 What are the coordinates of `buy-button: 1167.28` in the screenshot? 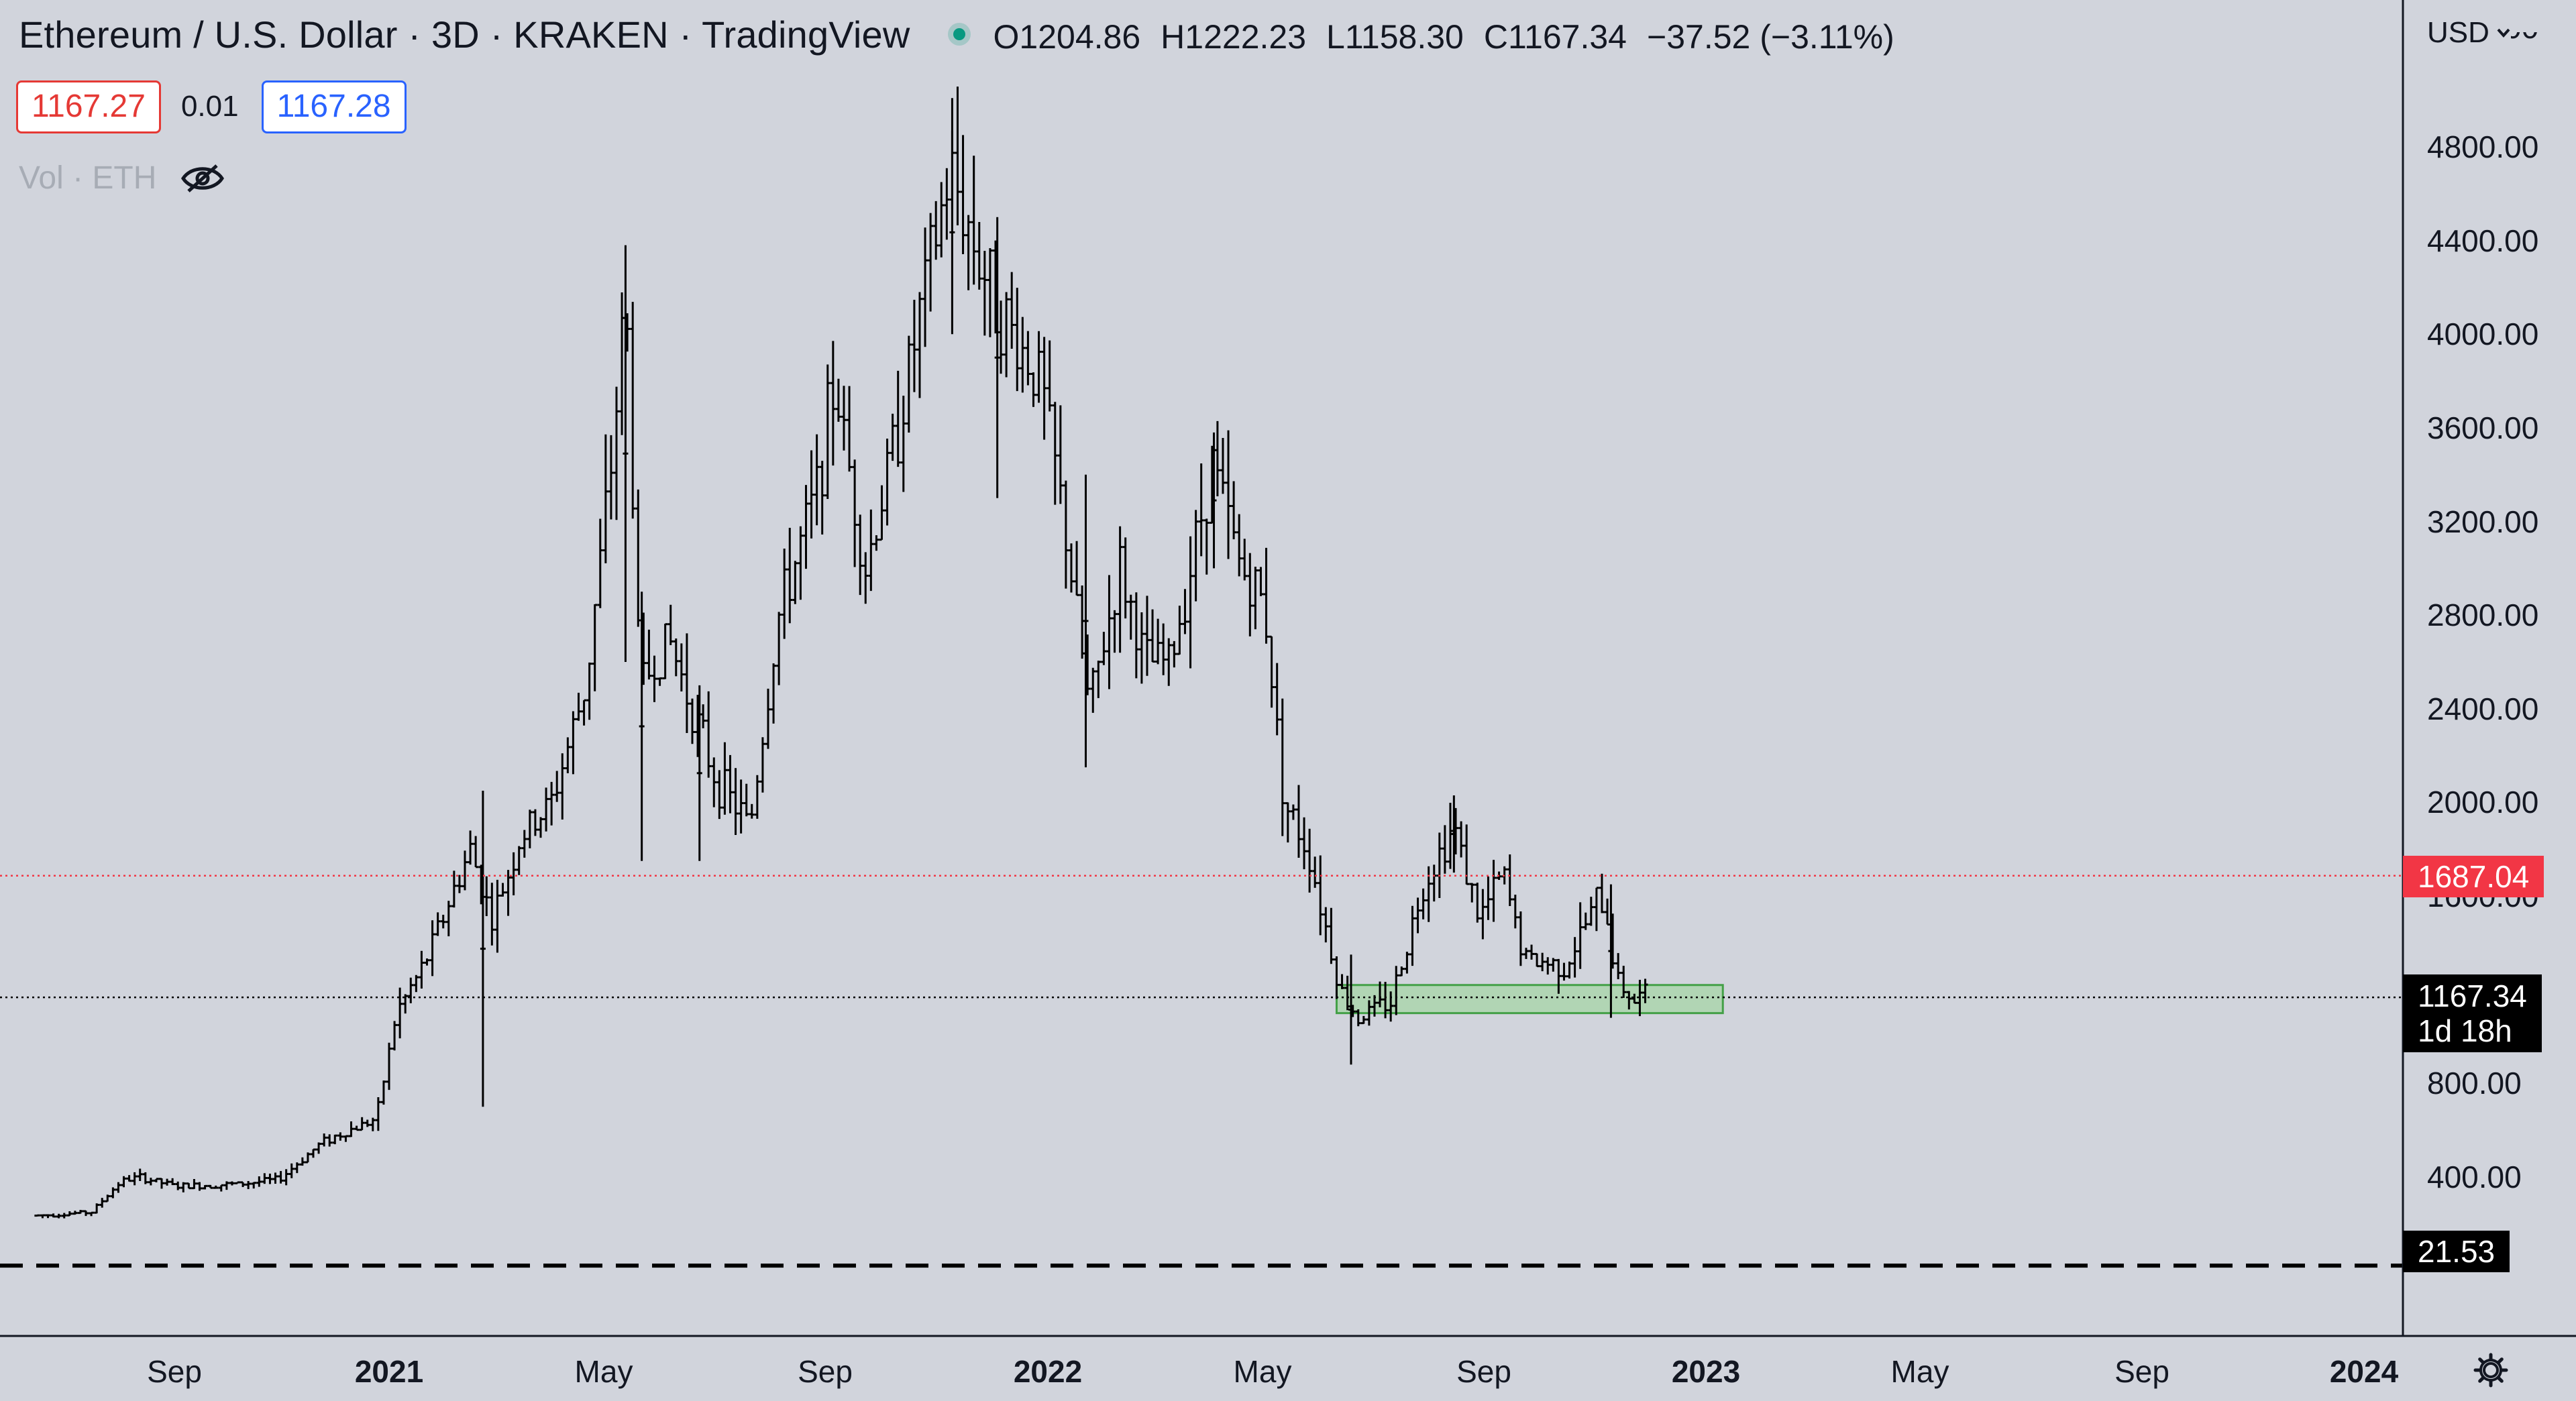 It's located at (334, 106).